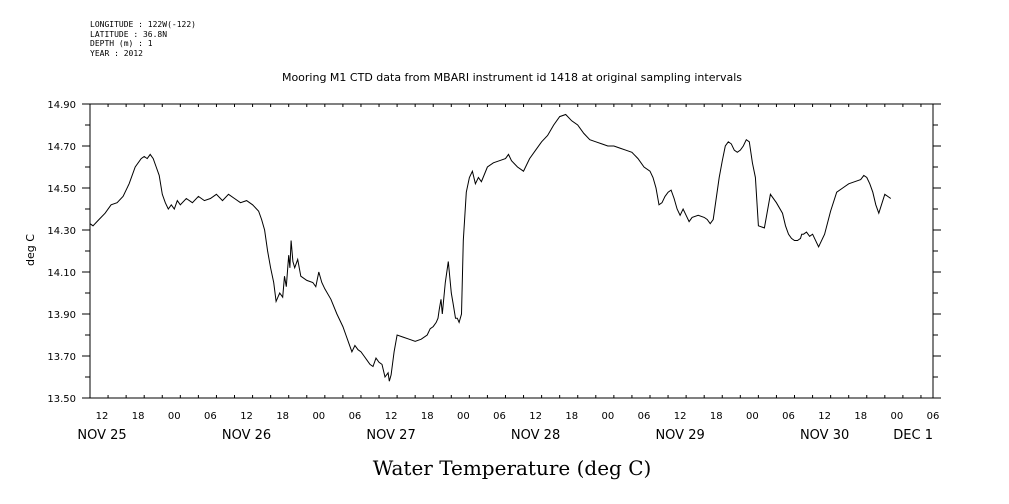 This screenshot has width=1009, height=504. I want to click on year-label: YEAR : 2012, so click(116, 53).